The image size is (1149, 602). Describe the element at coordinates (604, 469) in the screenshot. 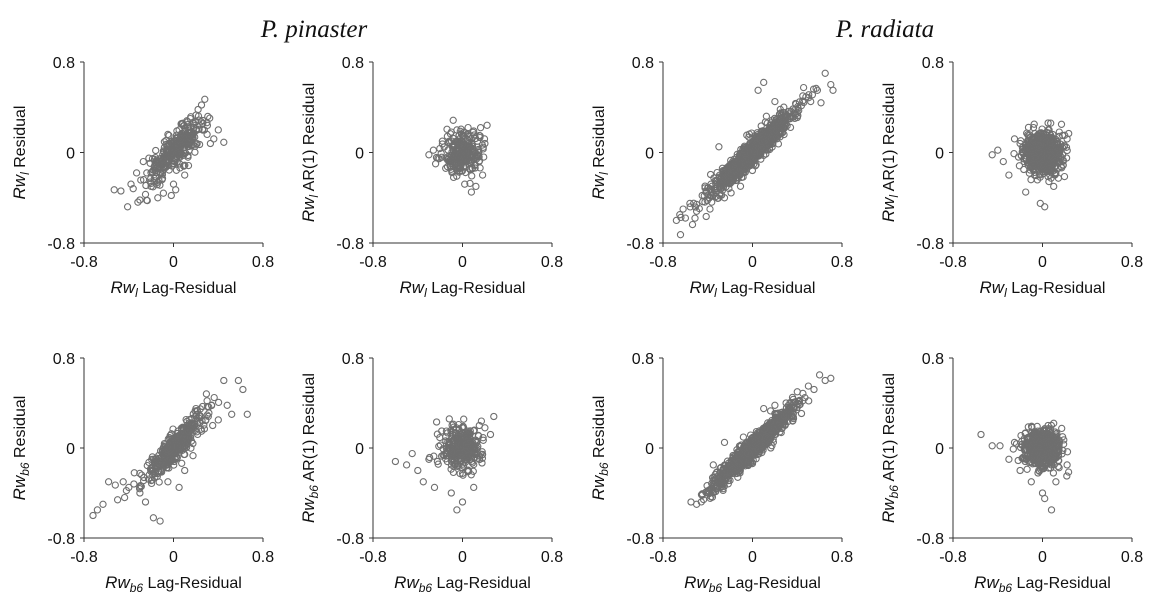

I see `axis-label-subscript: b6` at that location.